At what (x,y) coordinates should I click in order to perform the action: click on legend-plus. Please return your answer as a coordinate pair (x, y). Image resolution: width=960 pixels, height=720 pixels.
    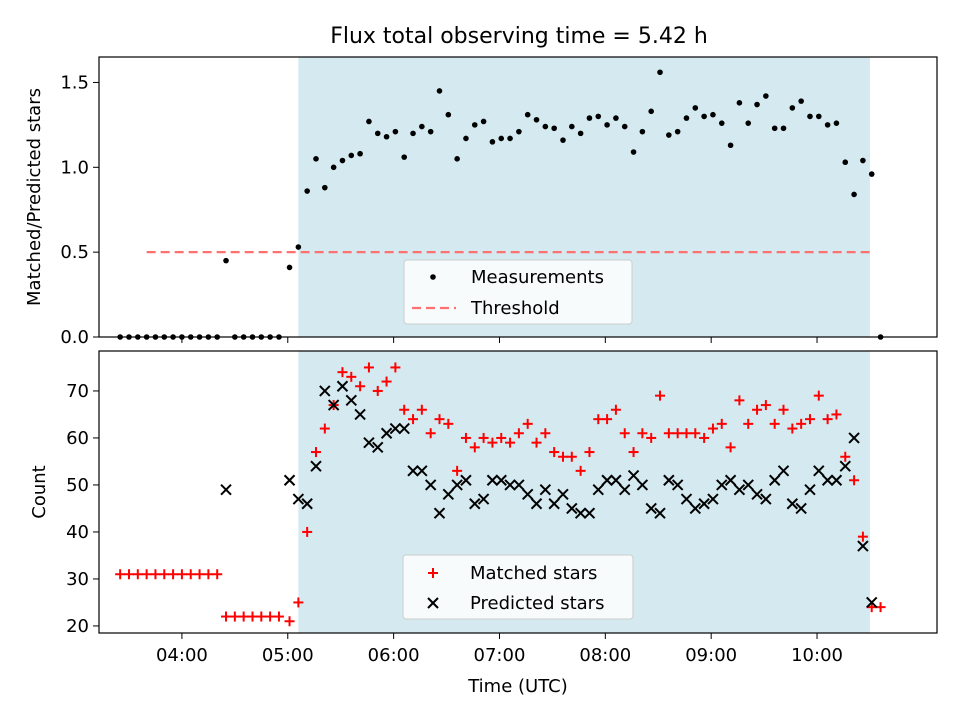
    Looking at the image, I should click on (433, 573).